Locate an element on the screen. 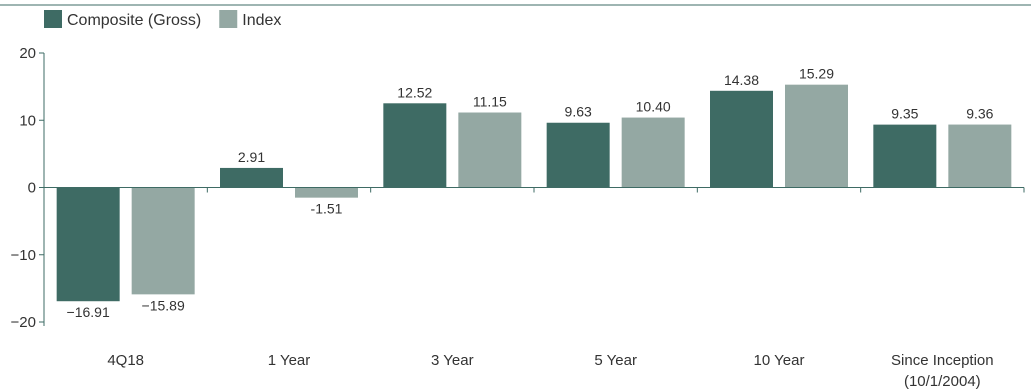  value-label: 9.63 is located at coordinates (578, 112).